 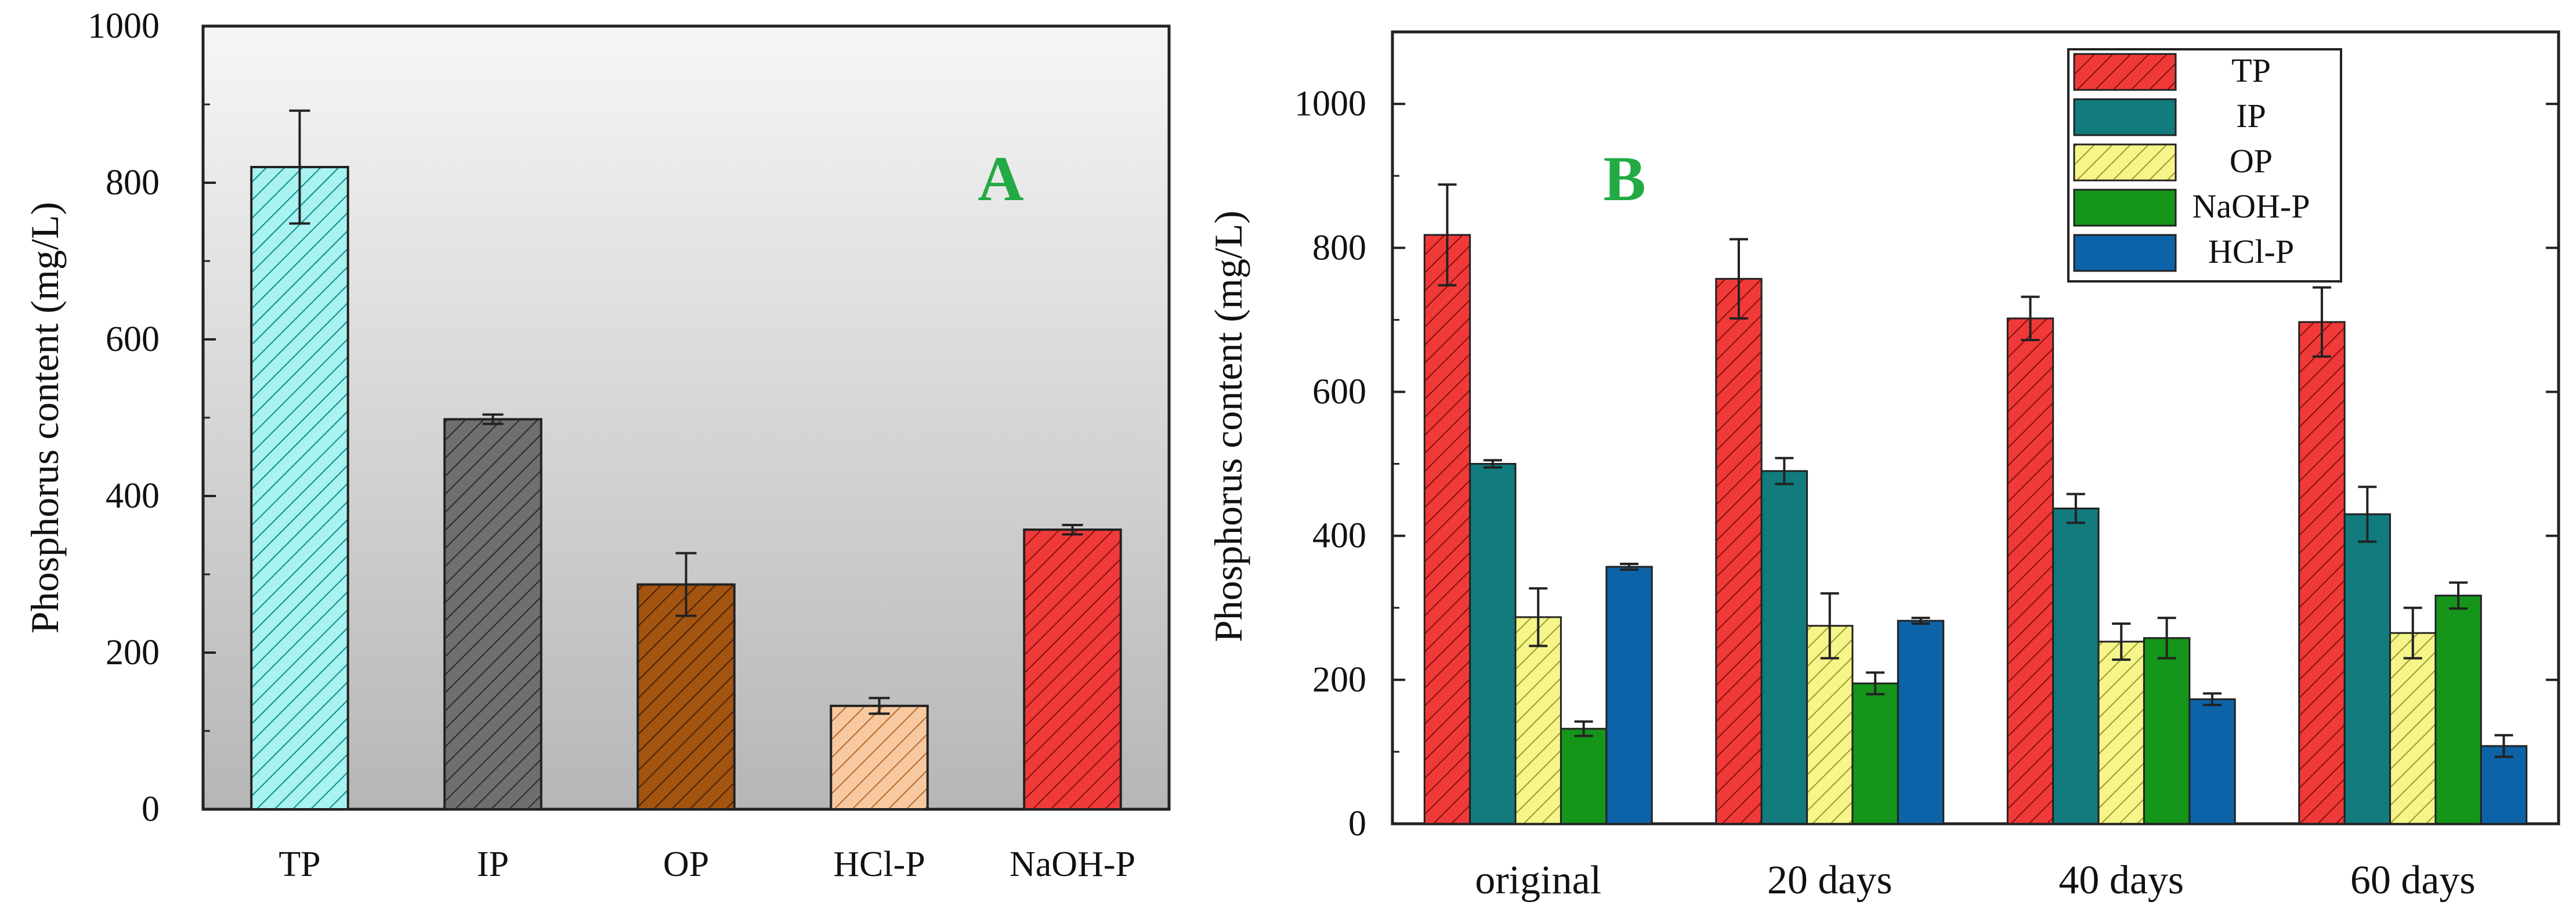 I want to click on panel-a-x-tick-label-ip: IP, so click(x=493, y=864).